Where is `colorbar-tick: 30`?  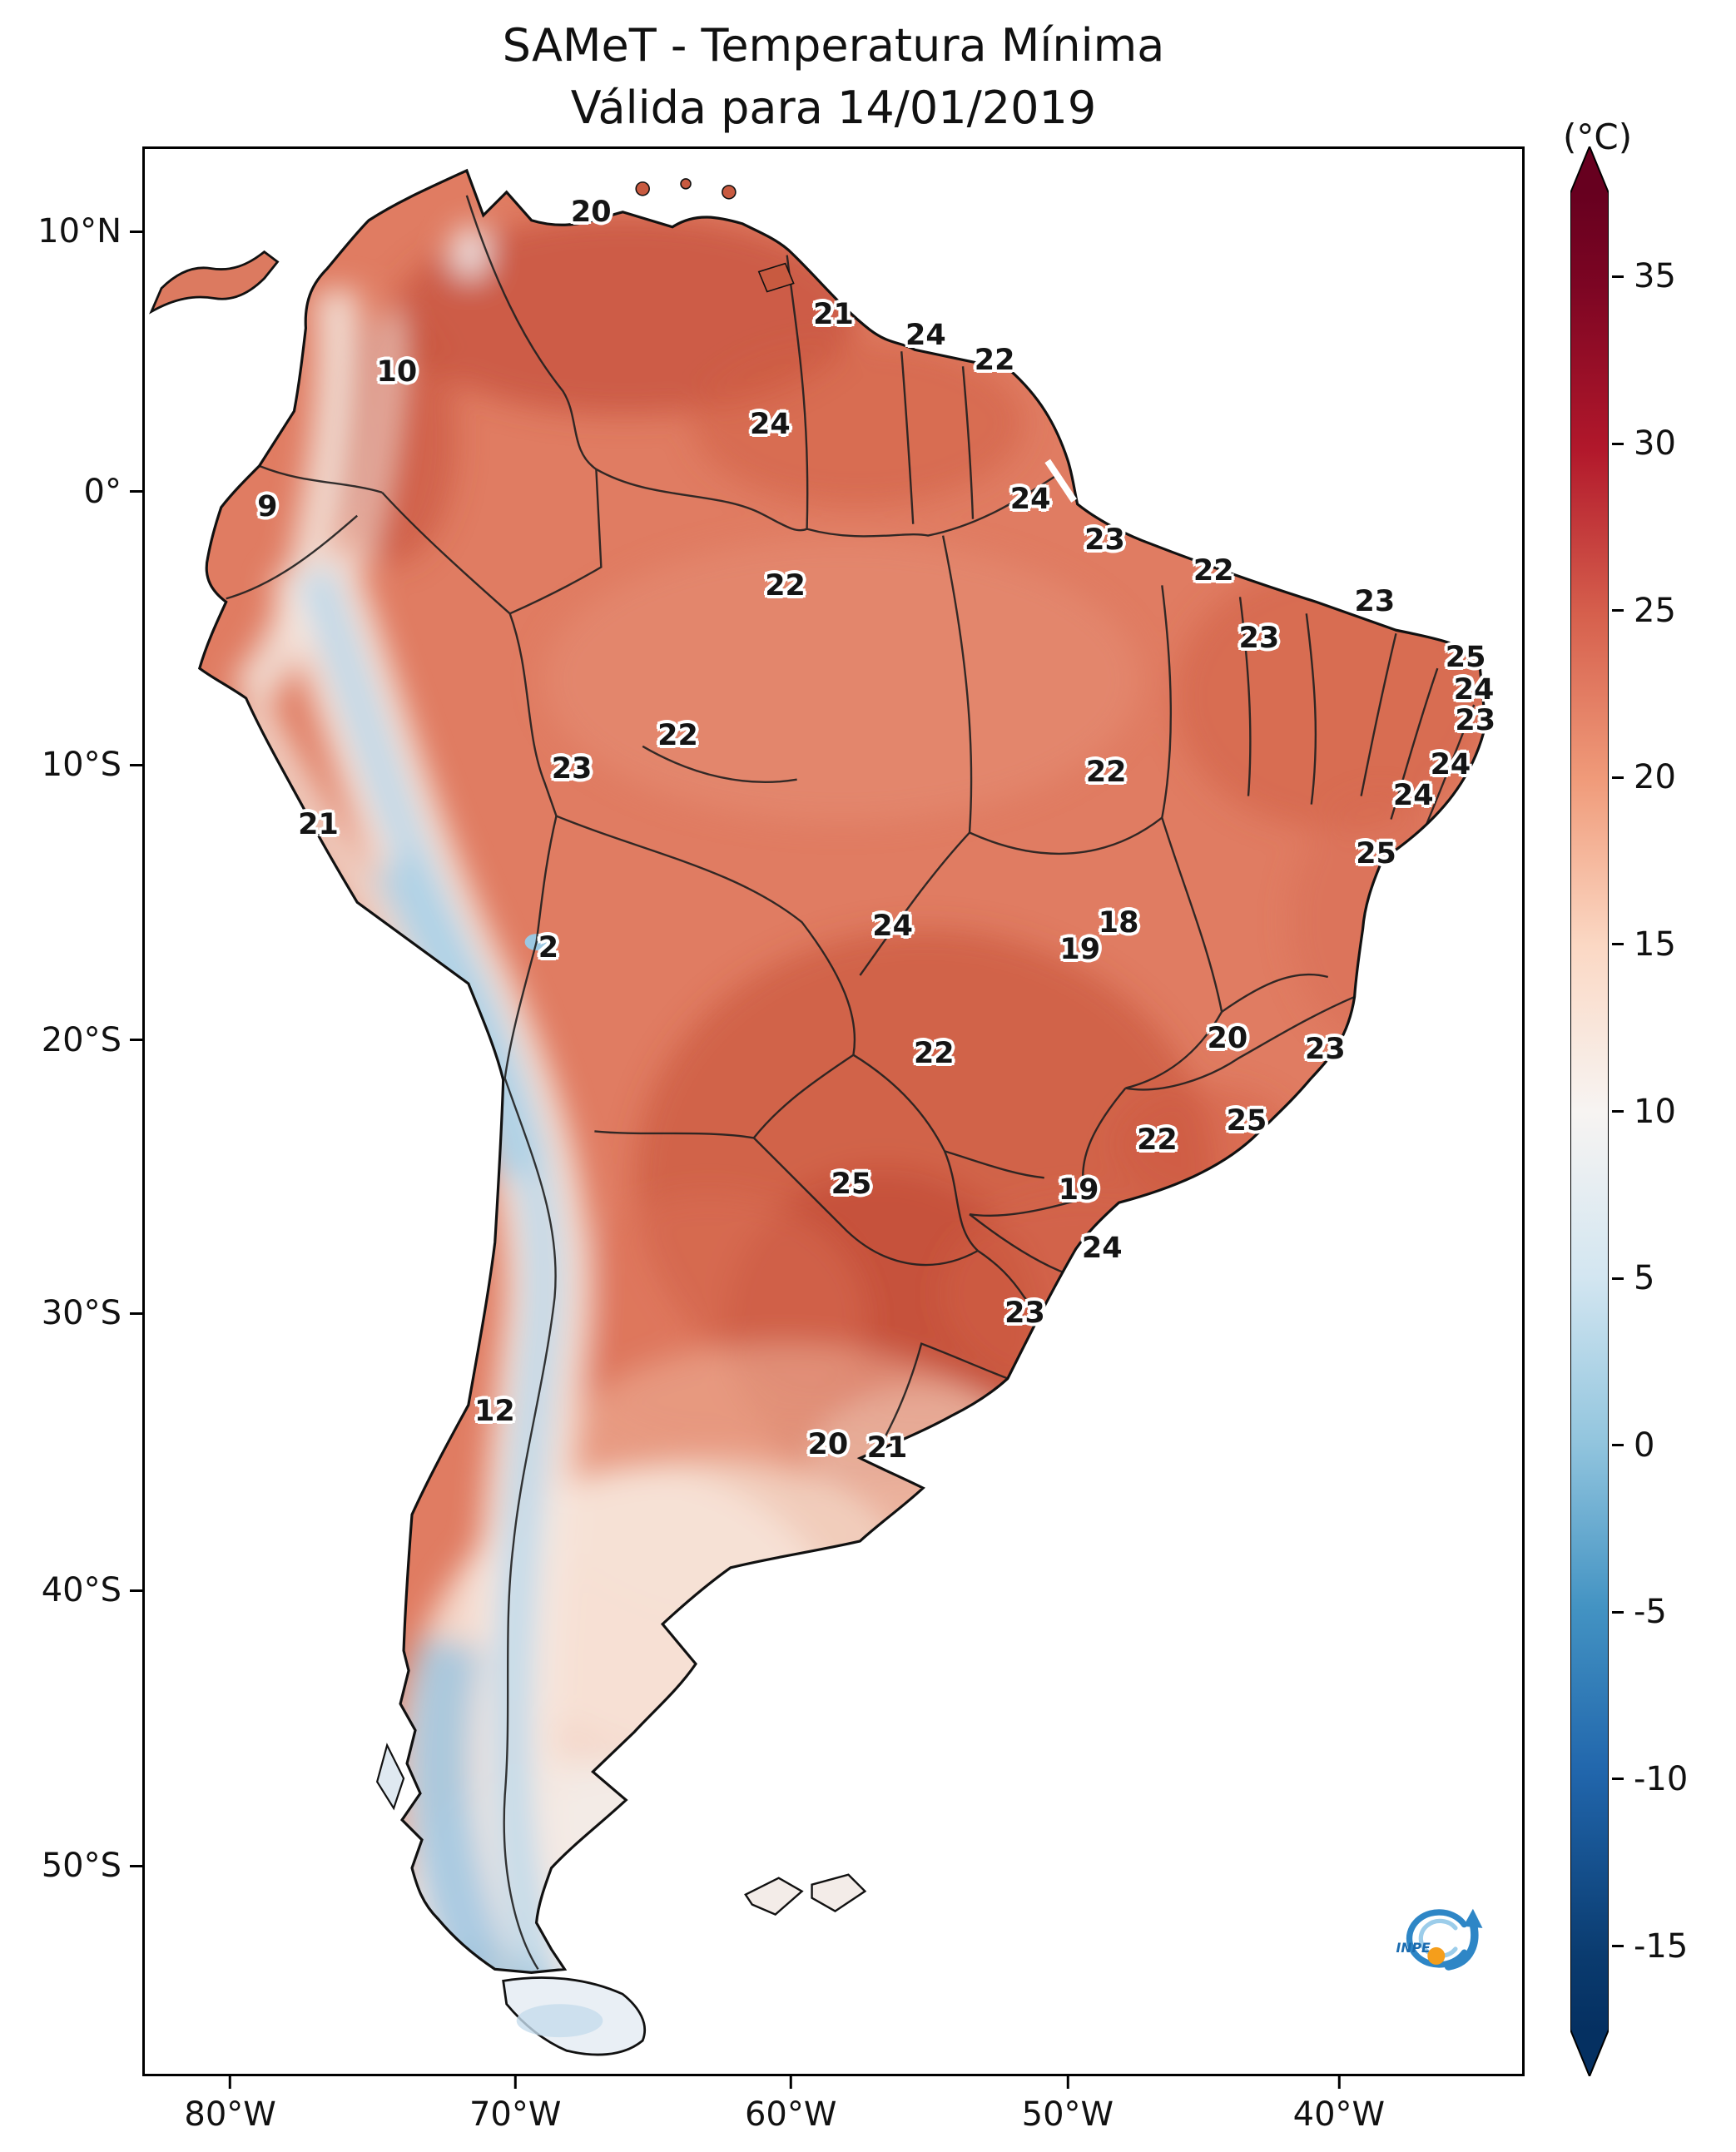 colorbar-tick: 30 is located at coordinates (1644, 443).